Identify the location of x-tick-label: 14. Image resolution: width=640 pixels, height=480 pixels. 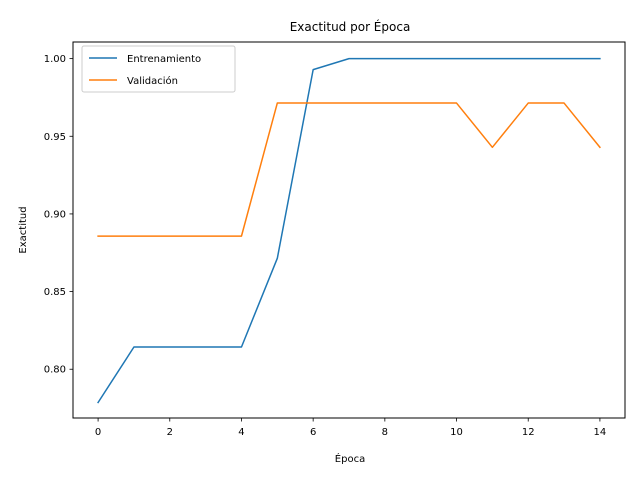
(600, 432).